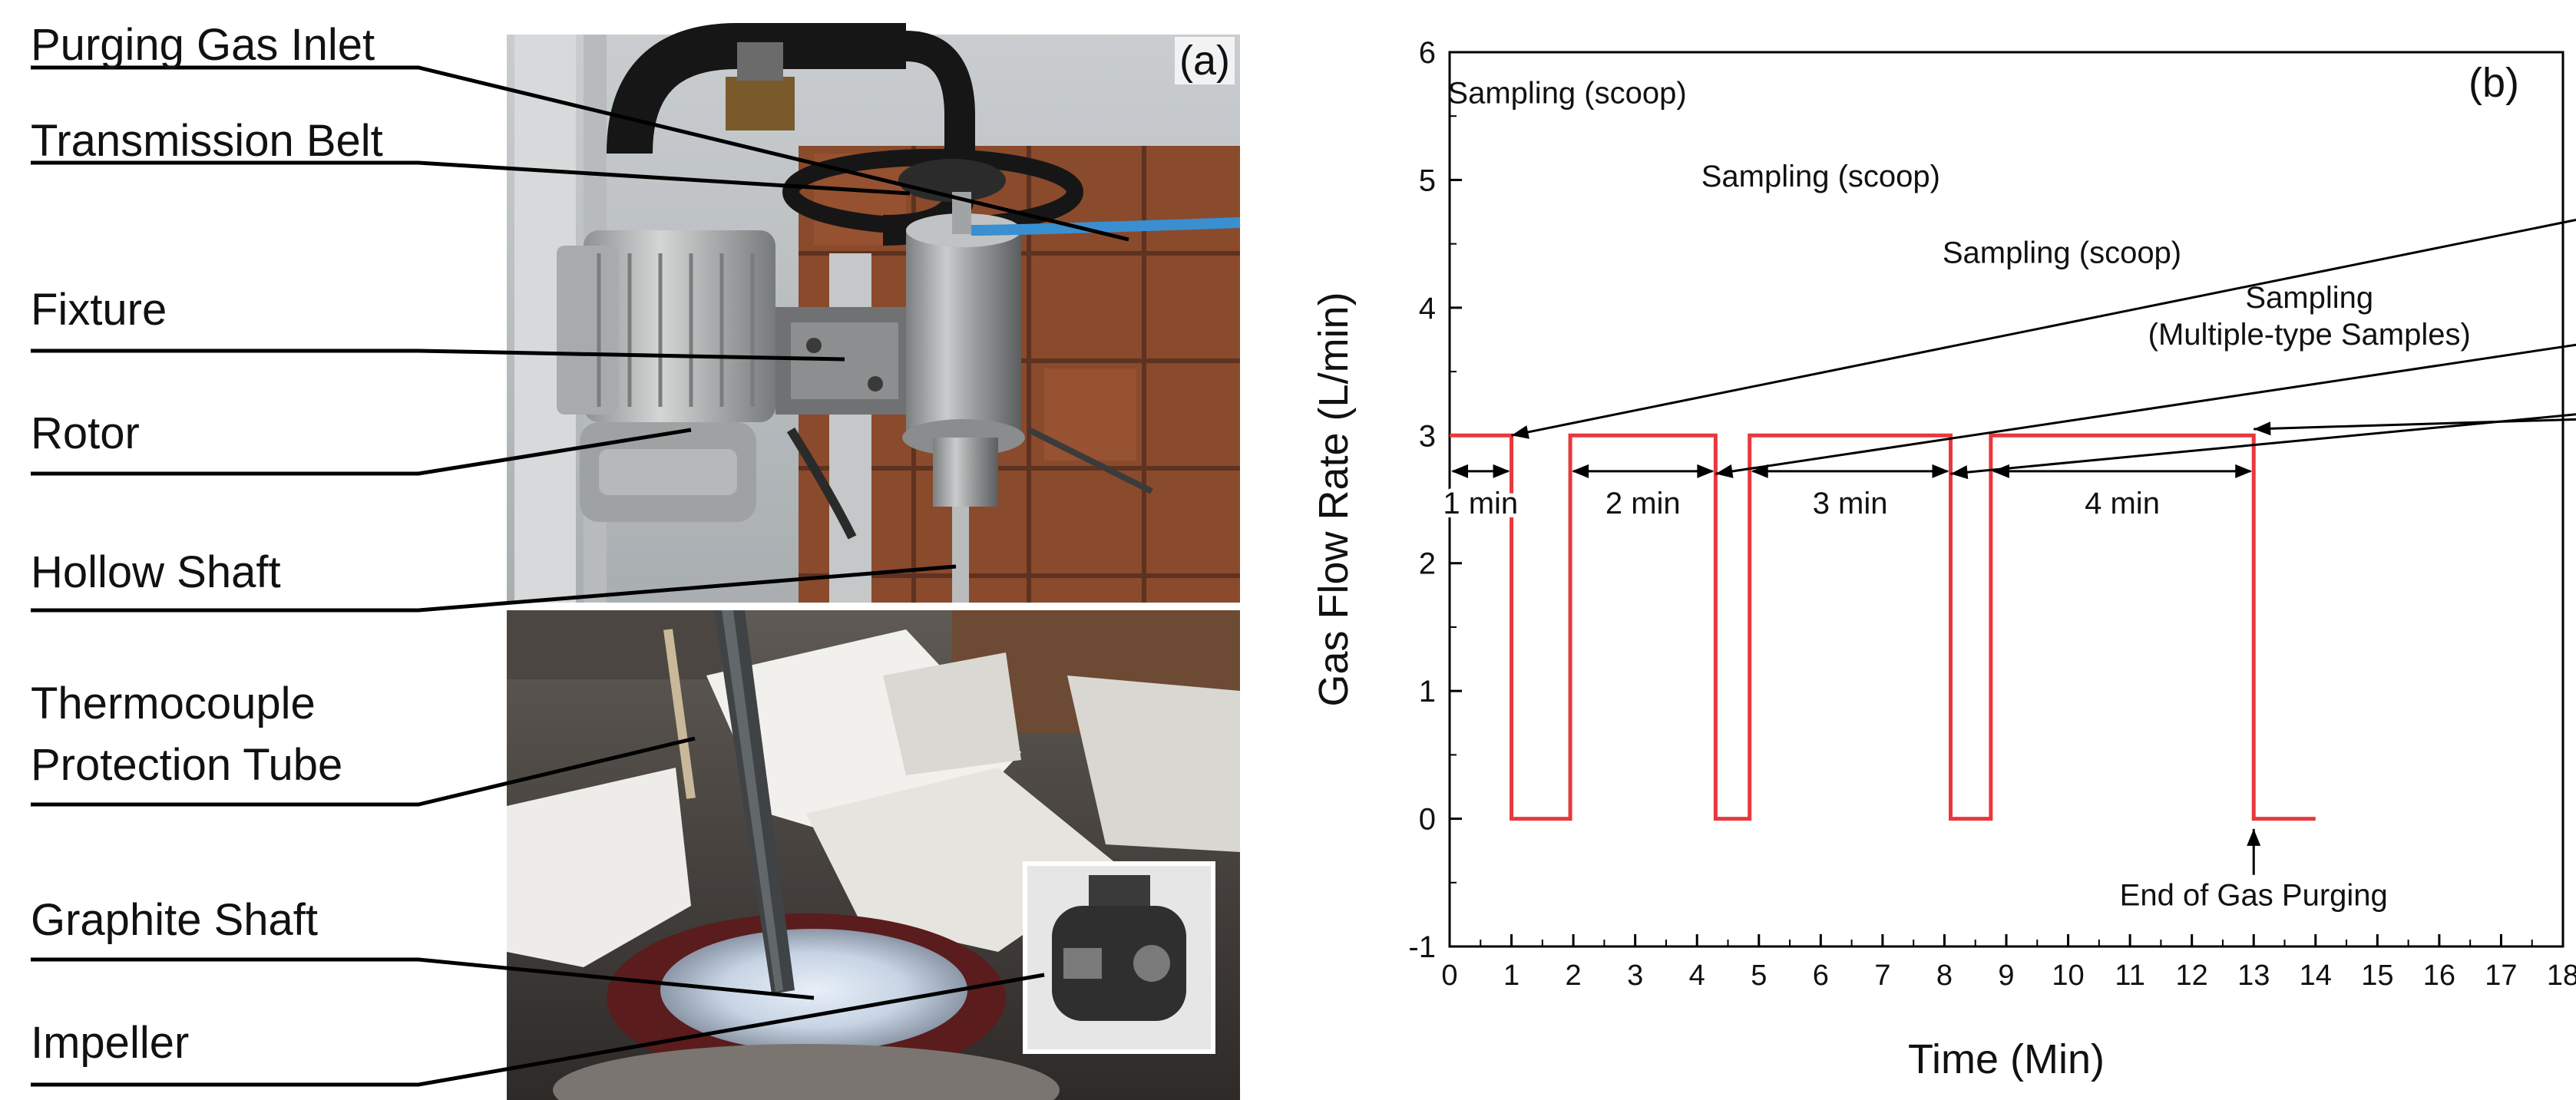 The image size is (2576, 1100). Describe the element at coordinates (1119, 957) in the screenshot. I see `impeller-inset` at that location.